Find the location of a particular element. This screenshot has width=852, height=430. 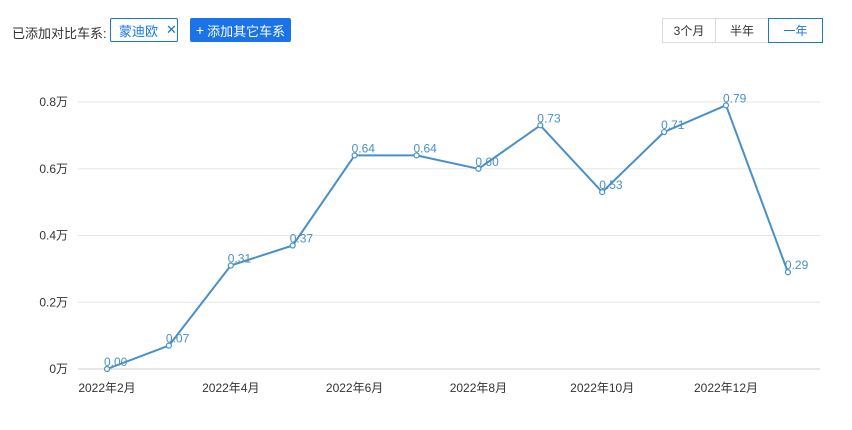

y-tick-label: 0.8万 is located at coordinates (53, 102).